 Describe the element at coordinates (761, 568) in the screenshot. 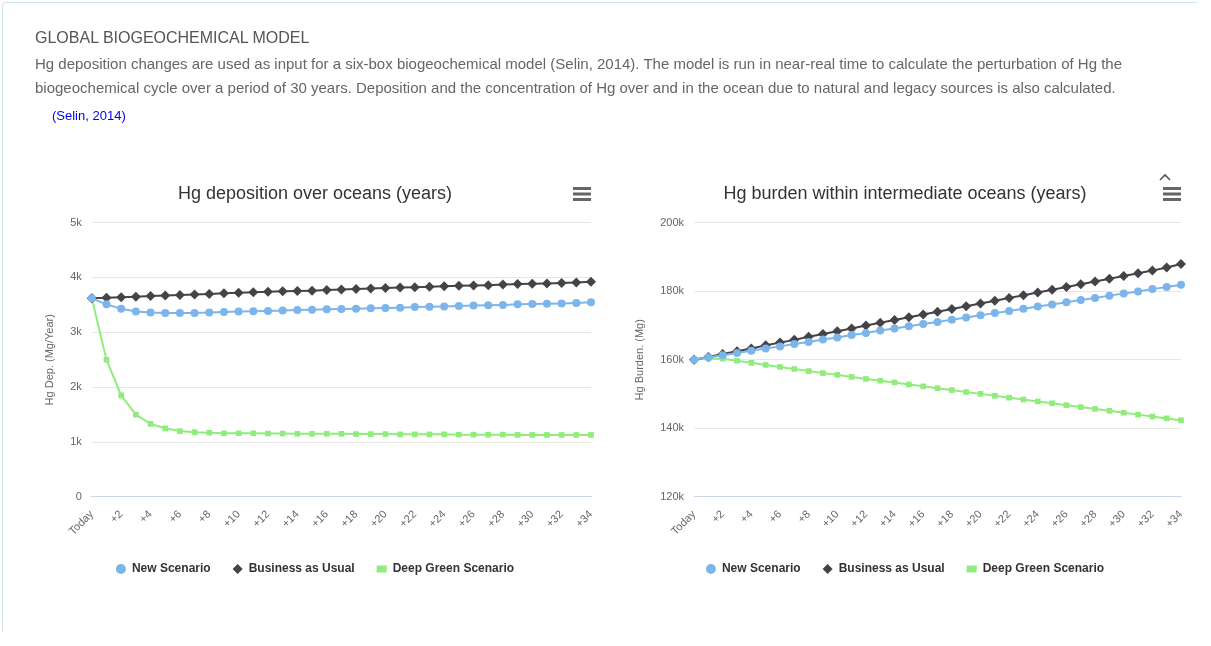

I see `legend-label: New Scenario` at that location.